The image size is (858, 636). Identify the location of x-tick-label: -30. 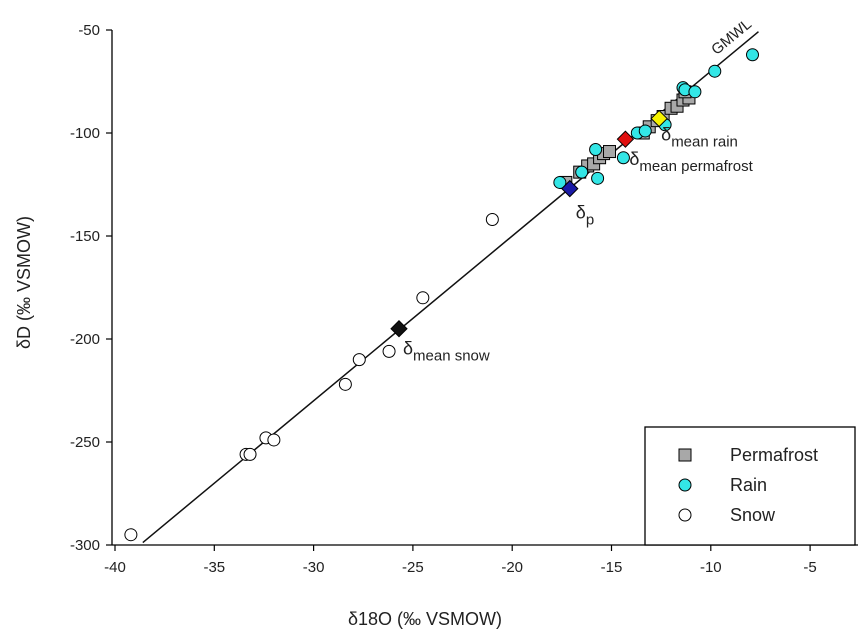
(314, 567).